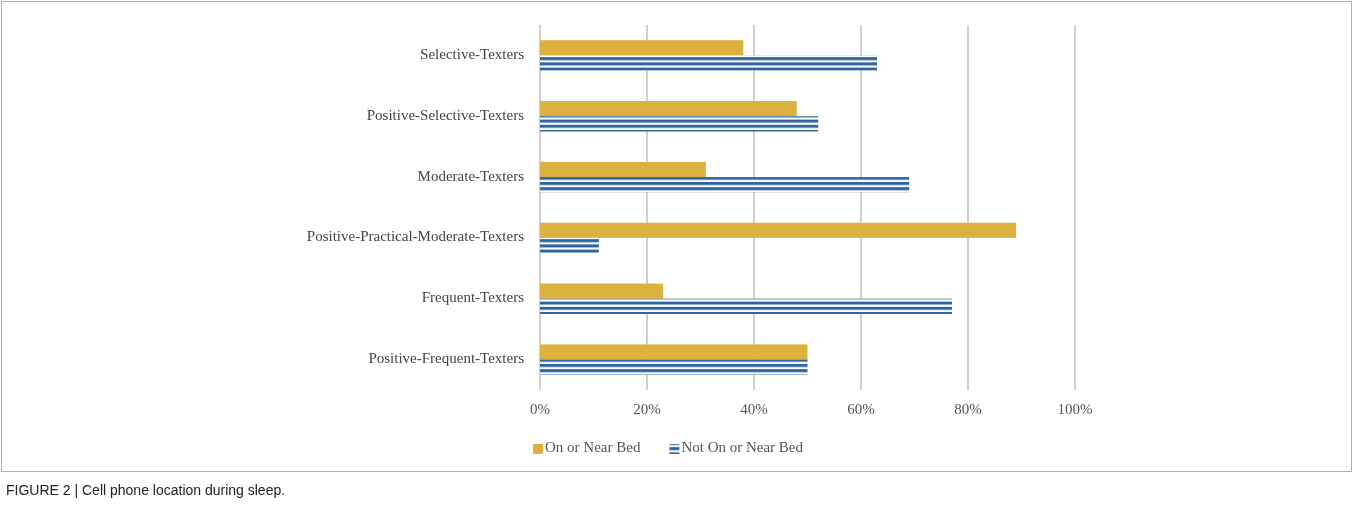 The image size is (1353, 516). Describe the element at coordinates (473, 297) in the screenshot. I see `y-tick-label: Frequent-Texters` at that location.